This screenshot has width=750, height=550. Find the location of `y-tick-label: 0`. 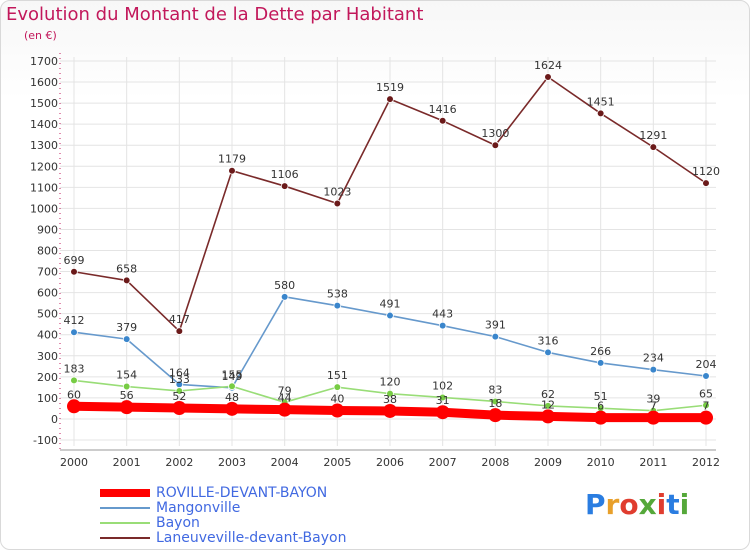

y-tick-label: 0 is located at coordinates (54, 419).